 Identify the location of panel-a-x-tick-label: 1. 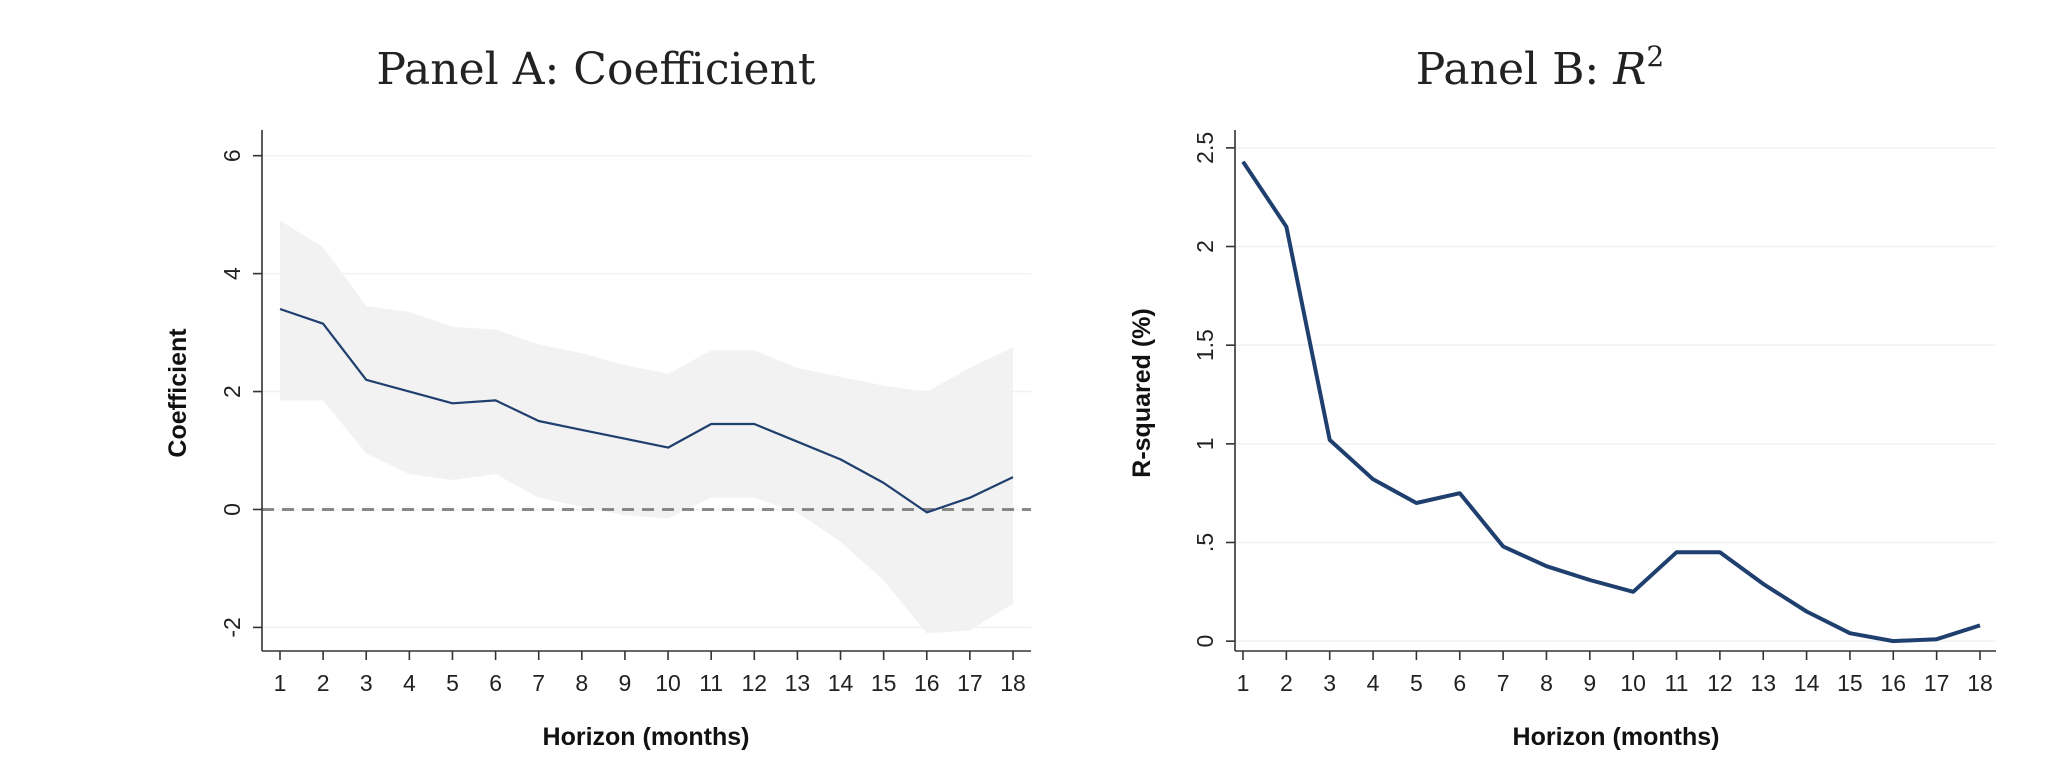
(280, 683).